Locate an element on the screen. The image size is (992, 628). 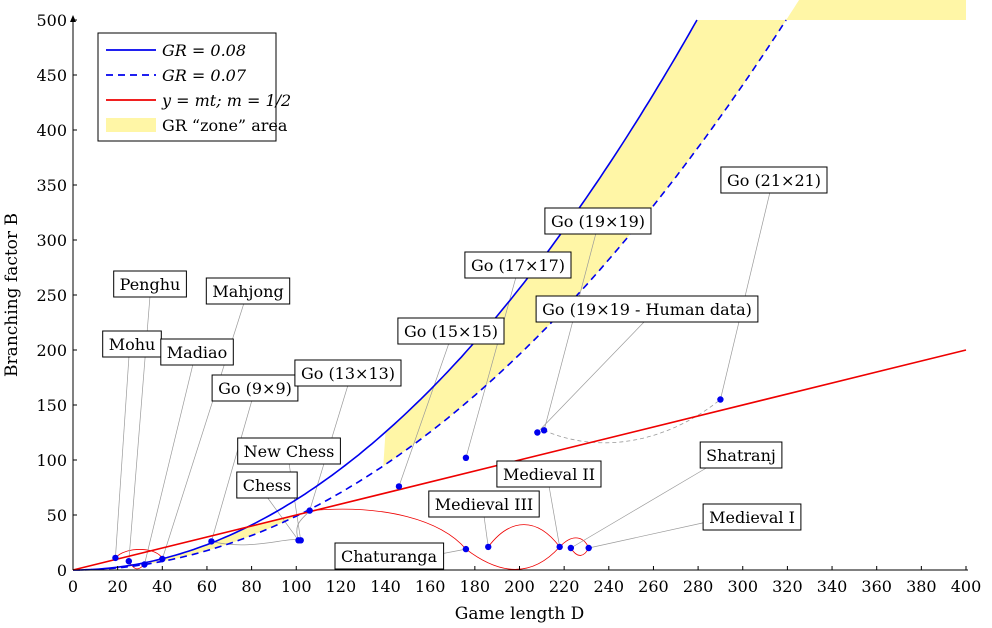
annotation-label-15: Medieval II is located at coordinates (549, 474).